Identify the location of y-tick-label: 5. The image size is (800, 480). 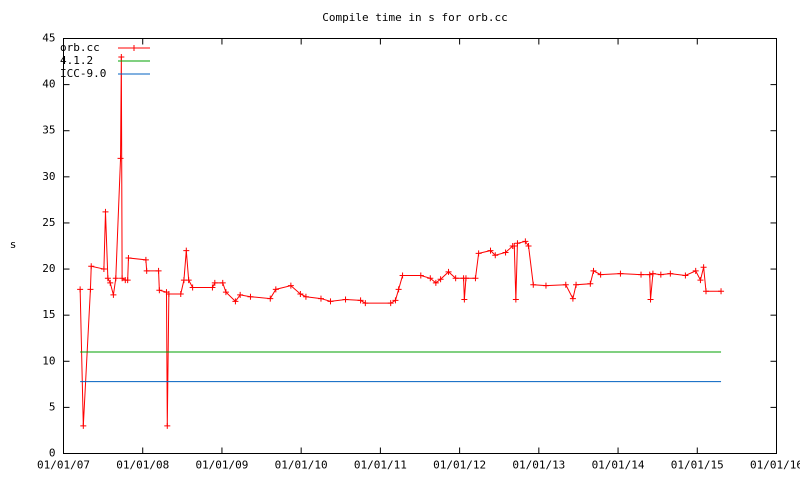
(52, 406).